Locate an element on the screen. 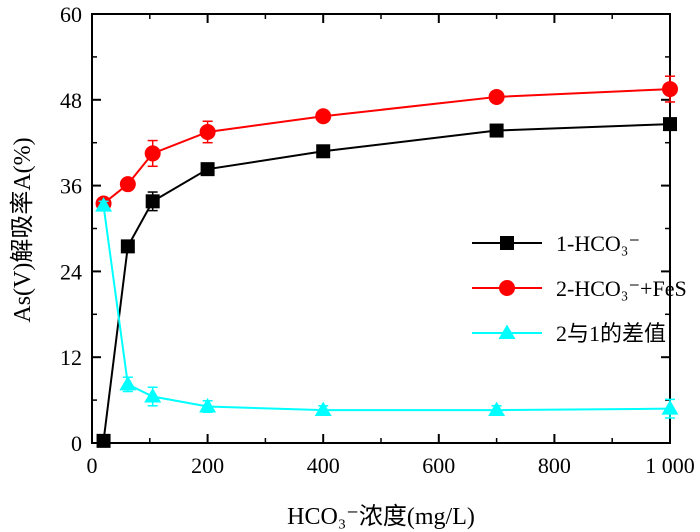 The width and height of the screenshot is (700, 532). legend-item: 2-HCO₃⁻+FeS is located at coordinates (579, 288).